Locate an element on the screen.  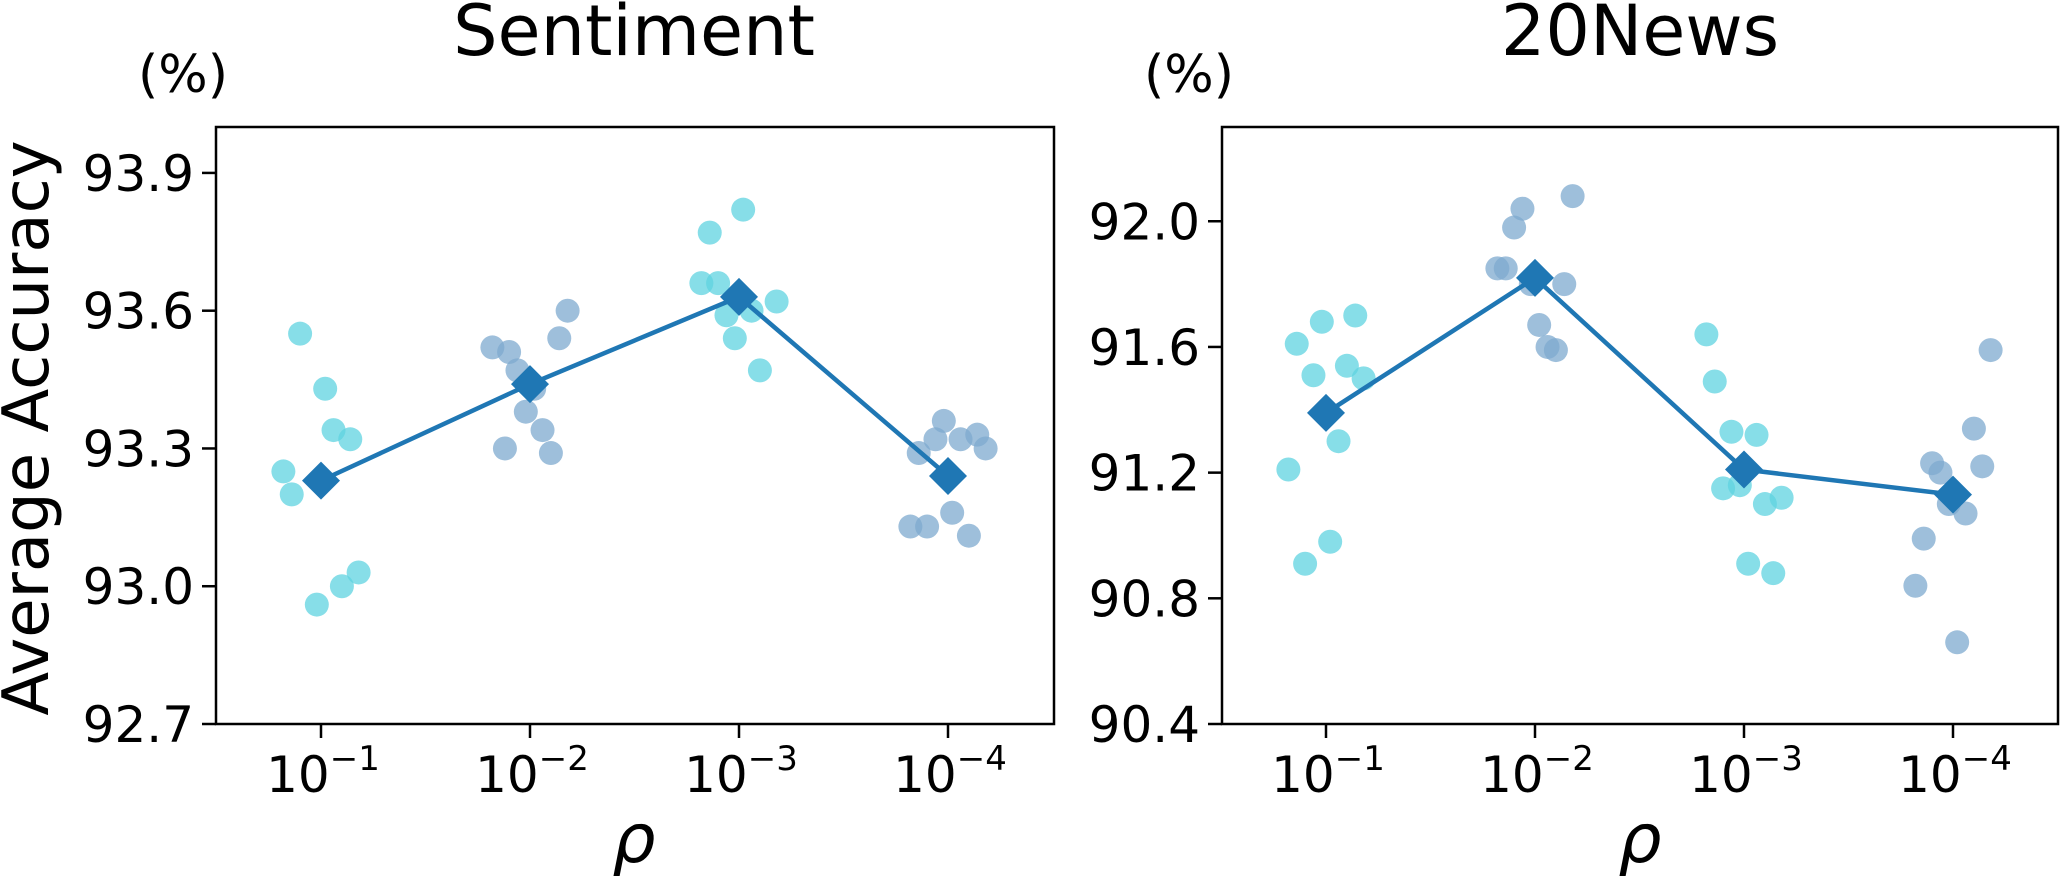
y-tick-label: 90.4 is located at coordinates (1144, 725).